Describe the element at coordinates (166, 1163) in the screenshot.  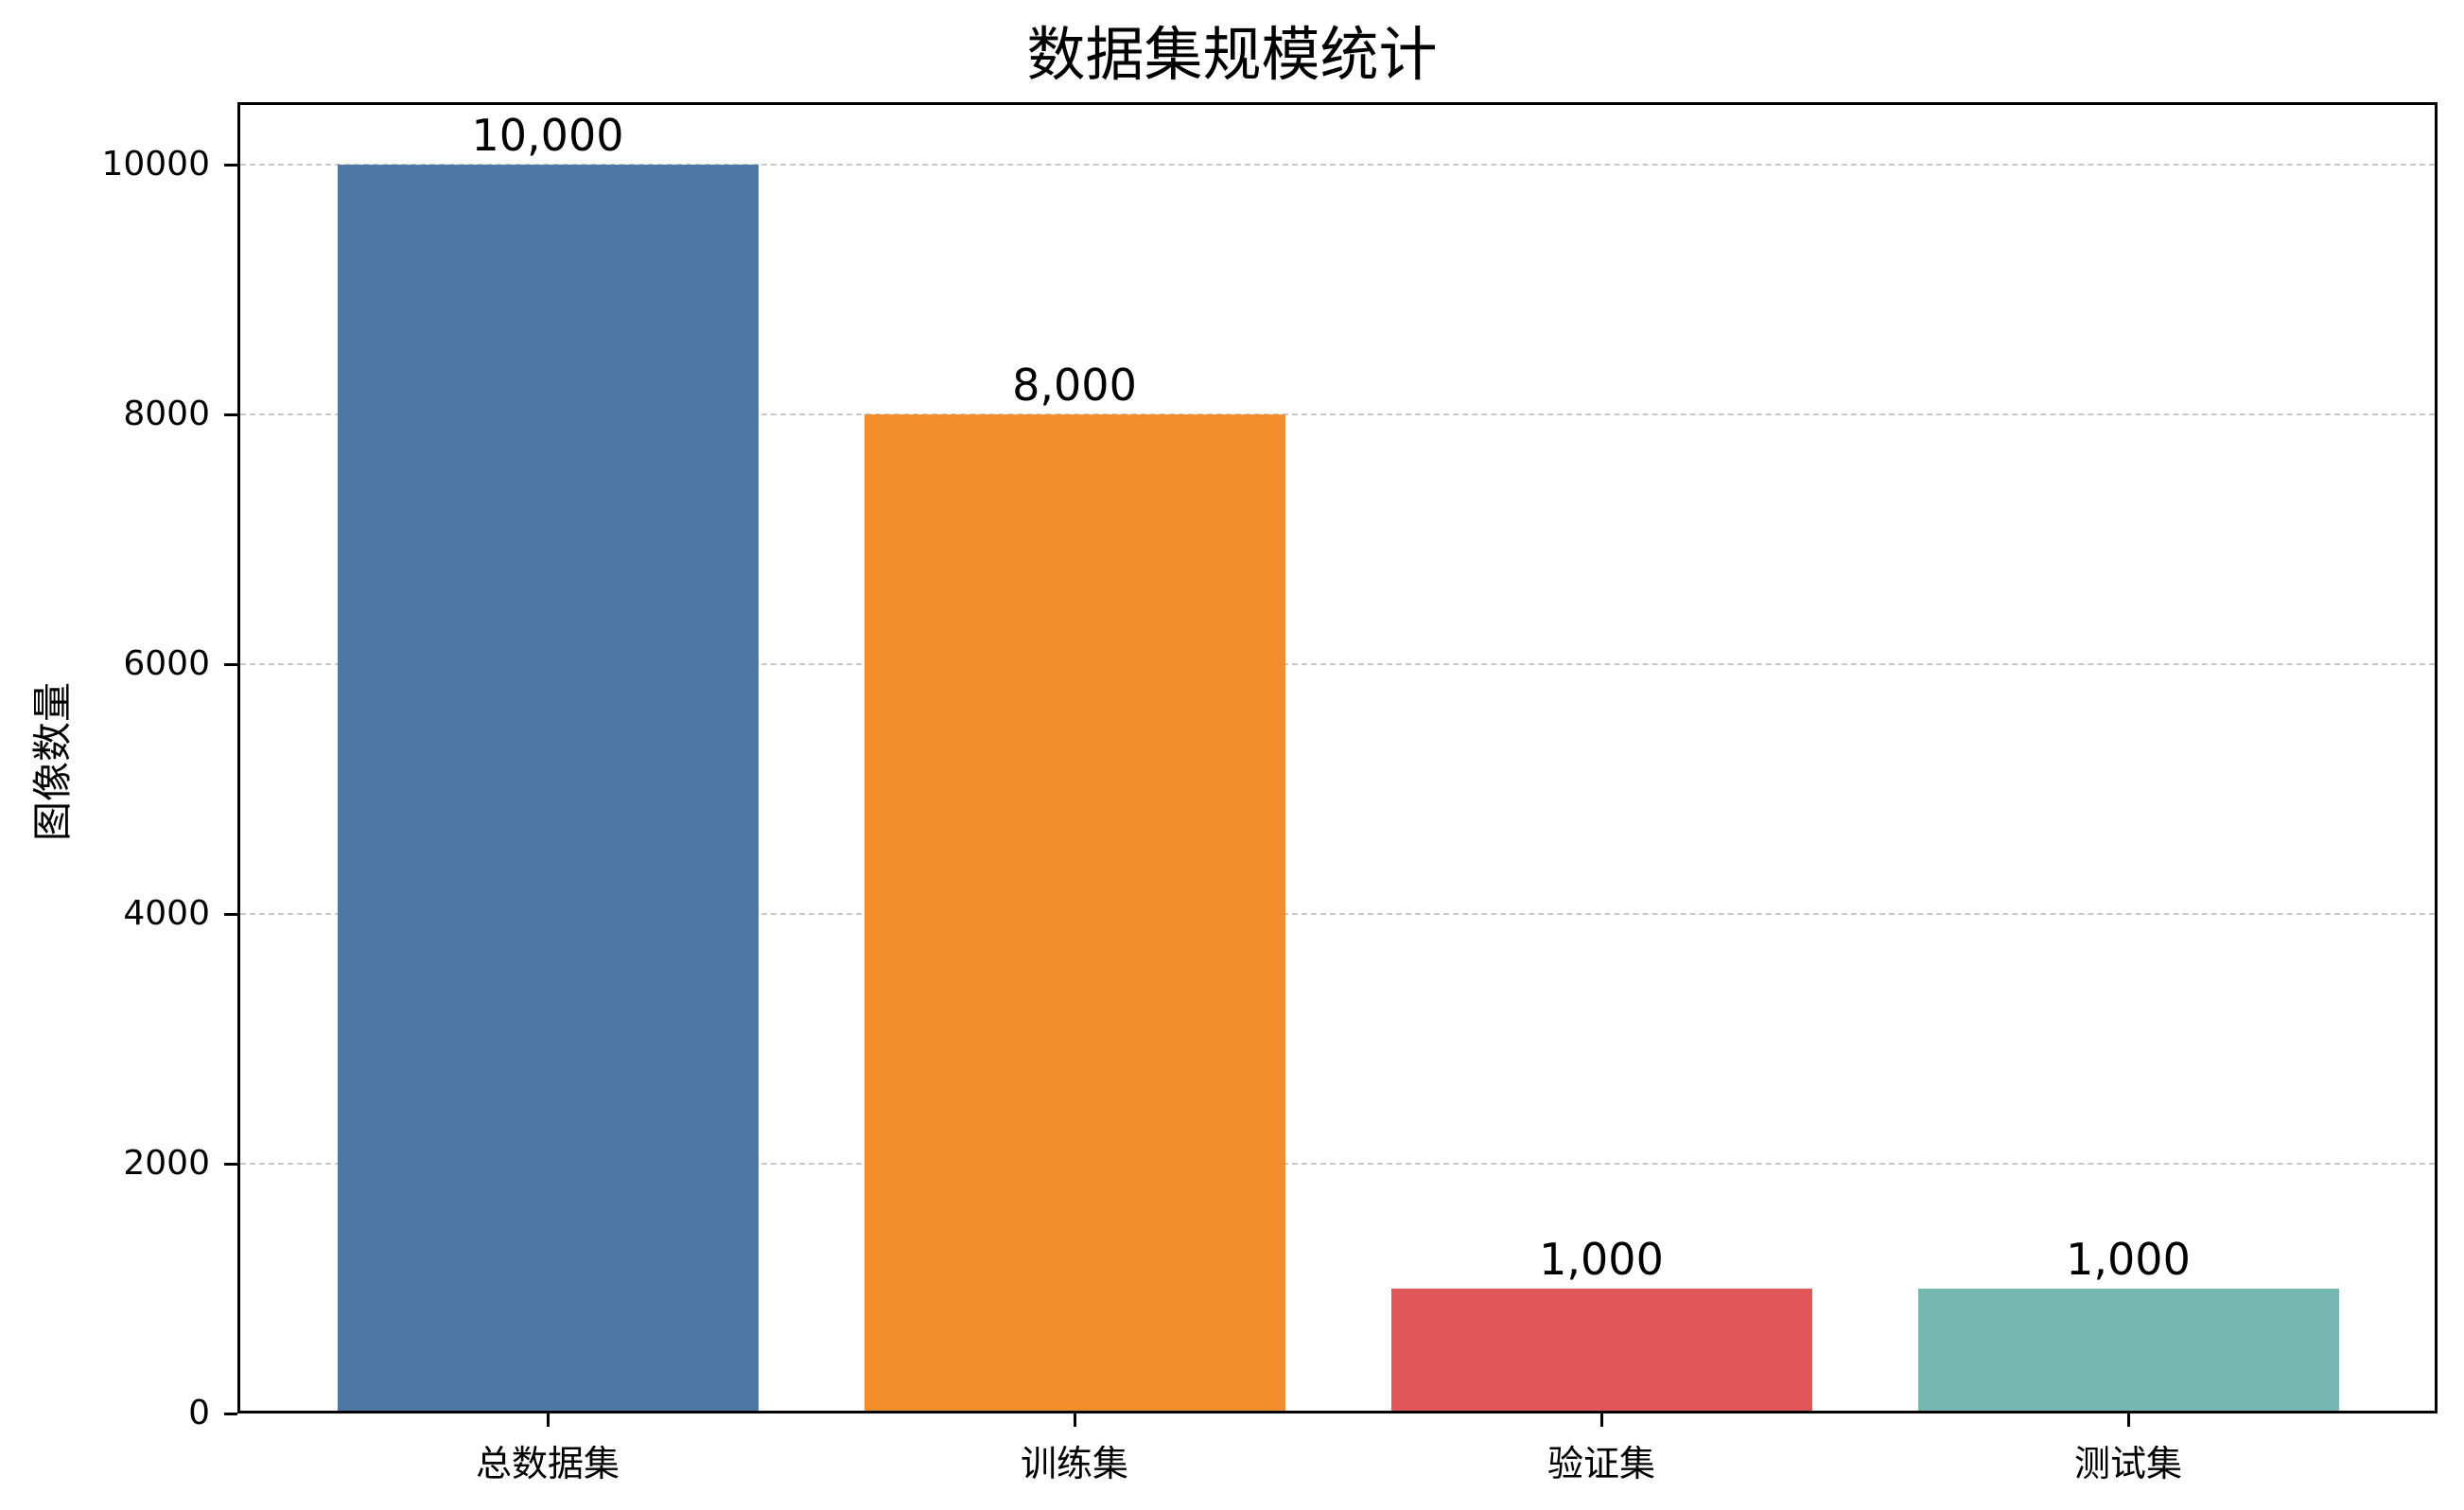
I see `y-tick-label: 2000` at that location.